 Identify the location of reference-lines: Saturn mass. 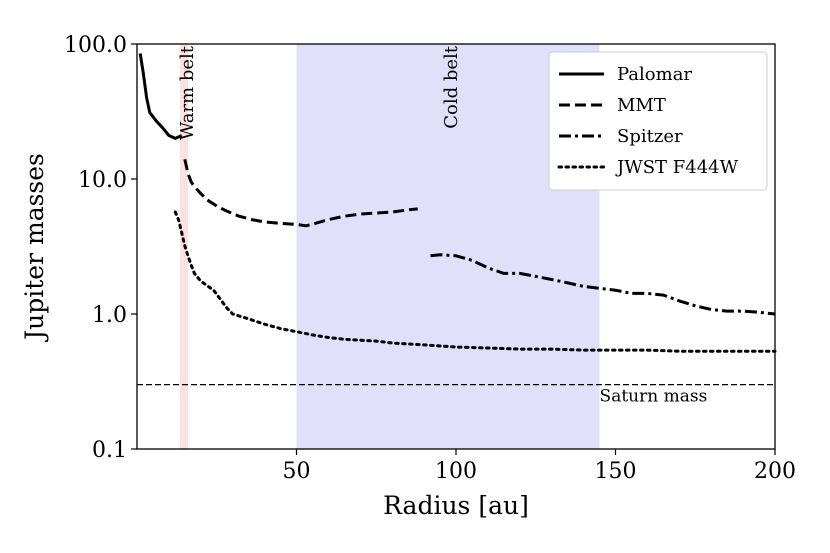
(456, 395).